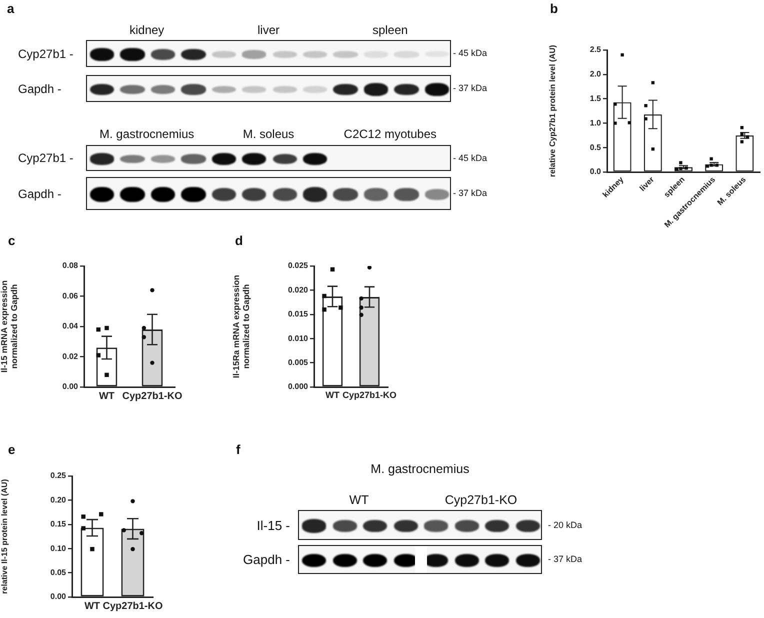 This screenshot has height=618, width=764. What do you see at coordinates (241, 326) in the screenshot?
I see `y-axis-title: Il-15Ra mRNA expression normalized to Gapdh` at bounding box center [241, 326].